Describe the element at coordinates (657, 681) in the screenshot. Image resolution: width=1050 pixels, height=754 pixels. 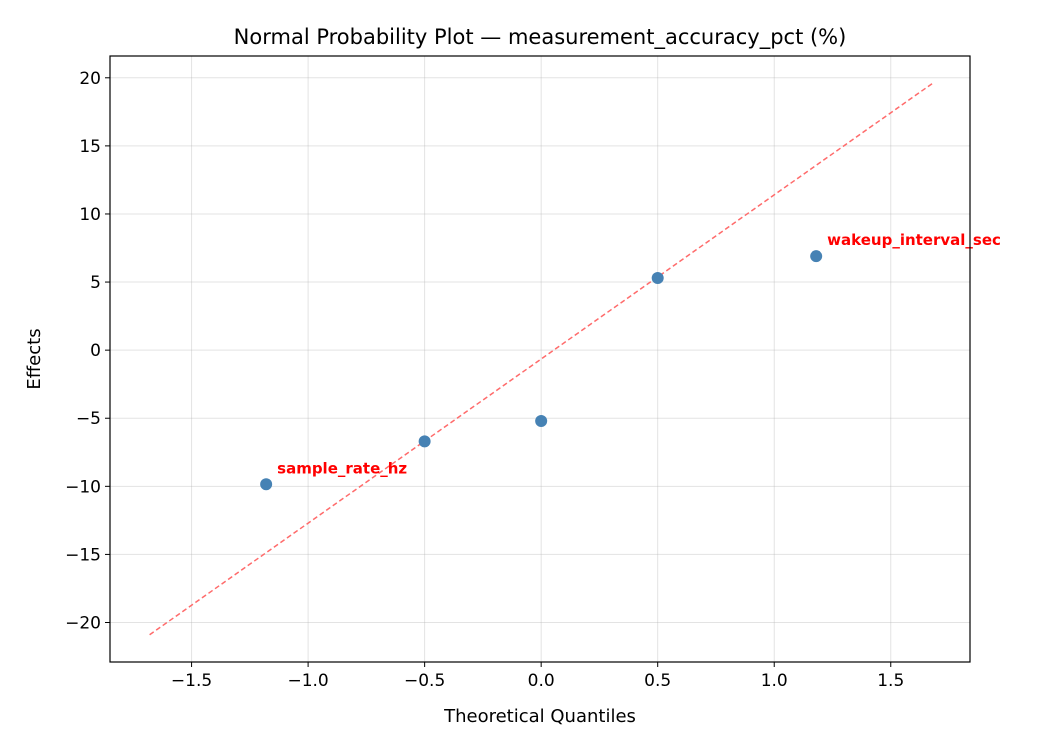
I see `x-tick-label: 0.5` at that location.